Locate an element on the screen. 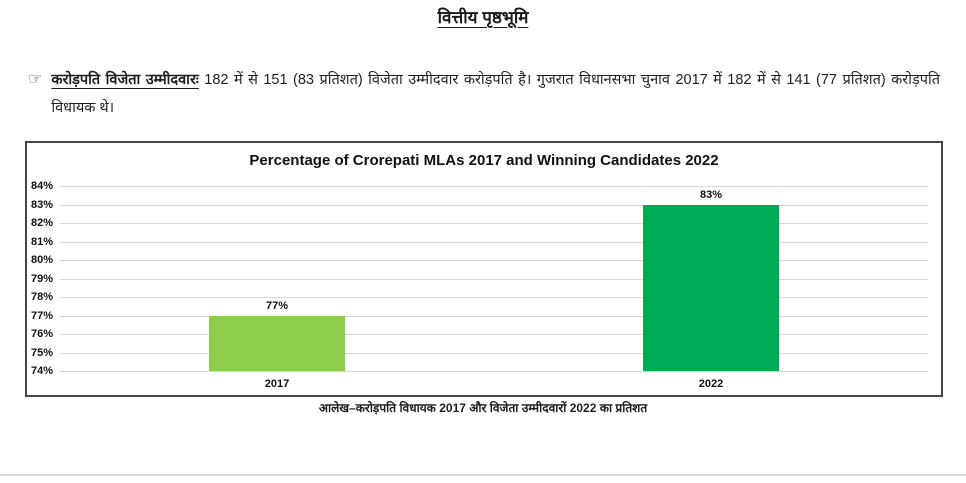 The image size is (966, 483). x-category-label: 2017 is located at coordinates (277, 384).